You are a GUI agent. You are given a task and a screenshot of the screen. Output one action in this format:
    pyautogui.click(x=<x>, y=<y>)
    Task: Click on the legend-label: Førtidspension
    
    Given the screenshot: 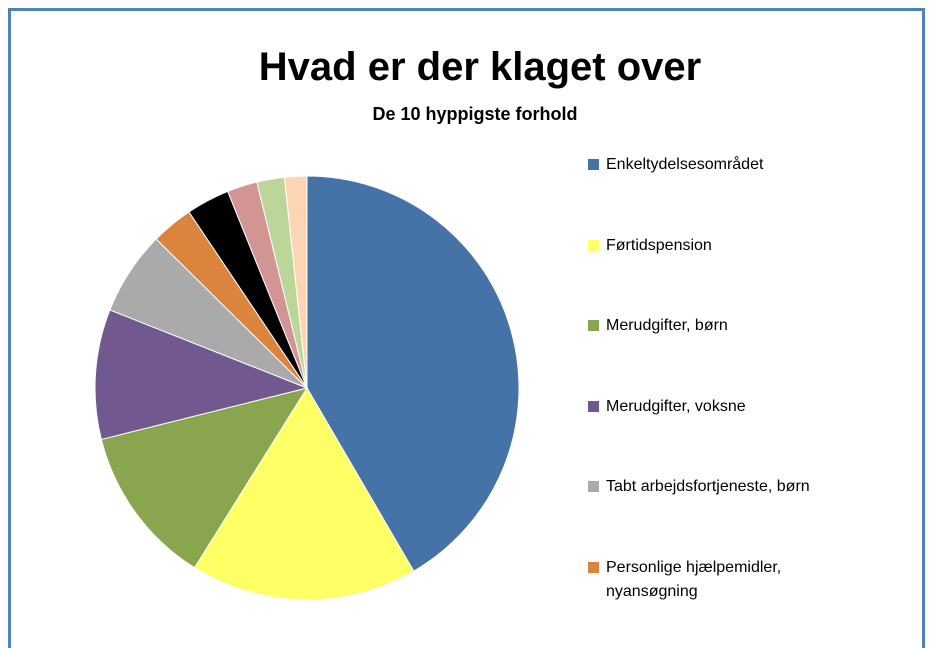 What is the action you would take?
    pyautogui.click(x=659, y=245)
    